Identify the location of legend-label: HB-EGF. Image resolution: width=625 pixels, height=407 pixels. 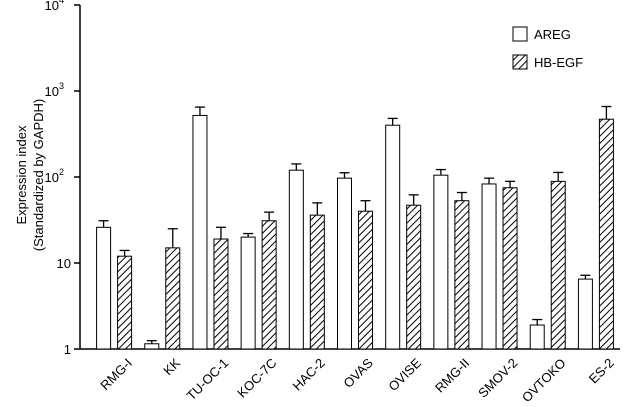
(558, 62).